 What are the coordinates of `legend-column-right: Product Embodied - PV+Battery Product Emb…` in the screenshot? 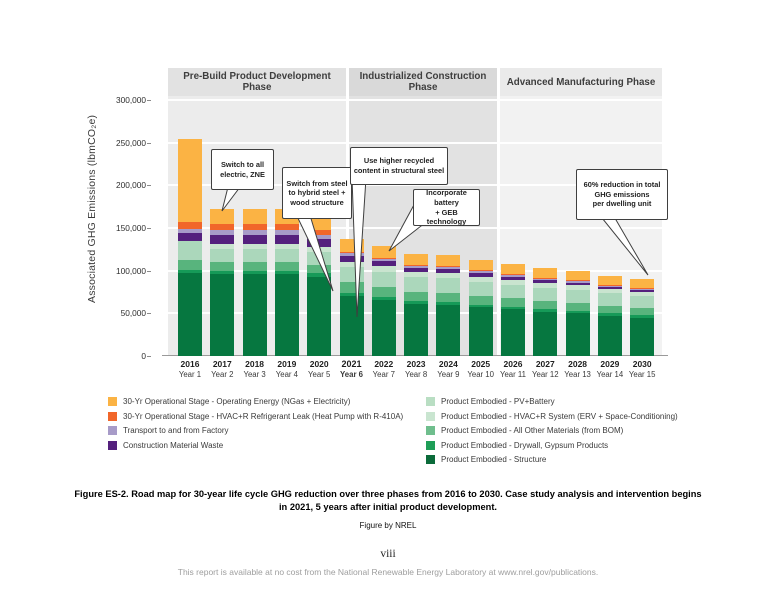 It's located at (552, 433).